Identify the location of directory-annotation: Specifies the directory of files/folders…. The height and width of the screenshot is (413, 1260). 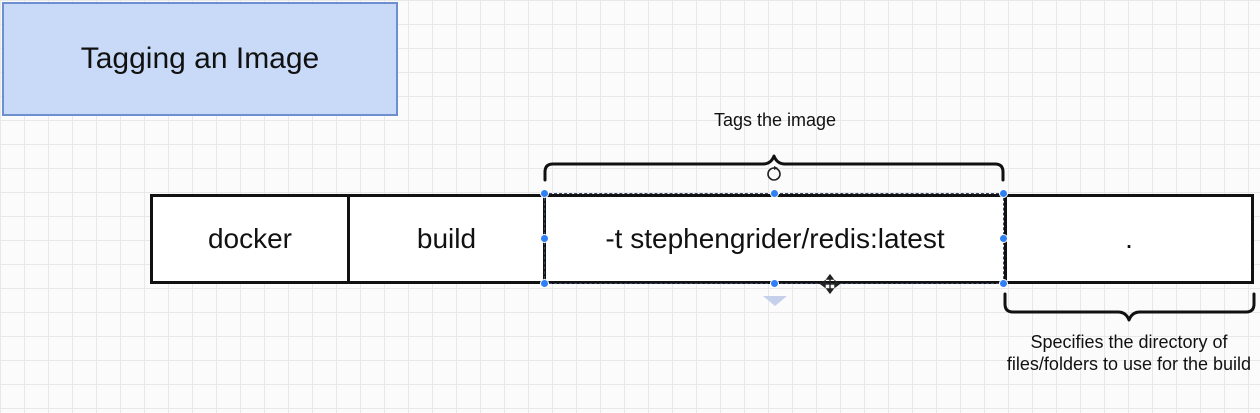
(1129, 353).